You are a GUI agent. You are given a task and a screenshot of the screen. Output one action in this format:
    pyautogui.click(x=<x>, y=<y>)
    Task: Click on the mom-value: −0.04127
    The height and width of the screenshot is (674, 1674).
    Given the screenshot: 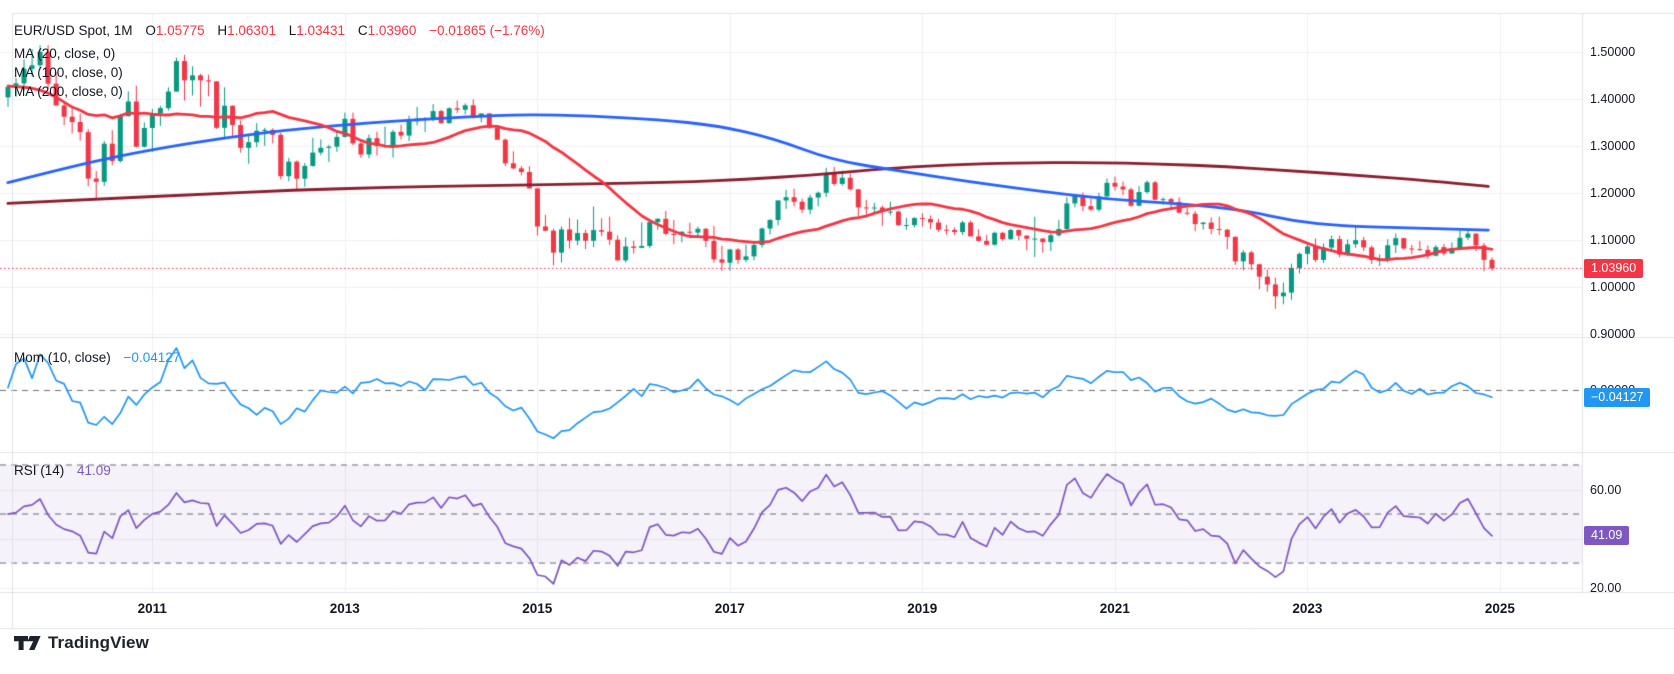 What is the action you would take?
    pyautogui.click(x=152, y=357)
    